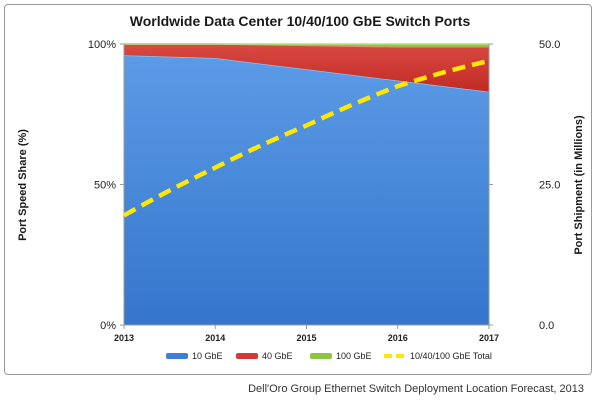  Describe the element at coordinates (102, 45) in the screenshot. I see `y-left-tick-label: 100%` at that location.